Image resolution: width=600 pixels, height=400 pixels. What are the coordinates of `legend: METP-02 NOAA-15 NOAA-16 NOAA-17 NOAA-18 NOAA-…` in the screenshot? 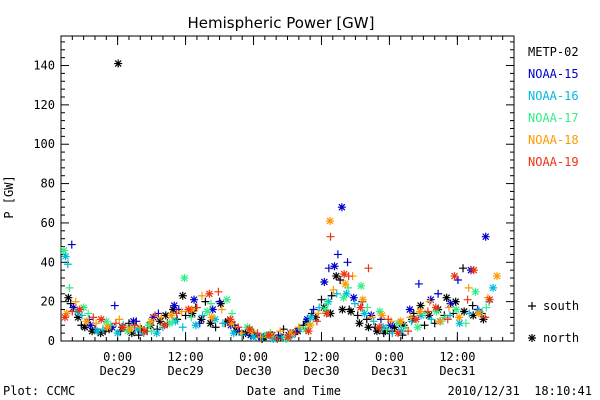 It's located at (553, 195).